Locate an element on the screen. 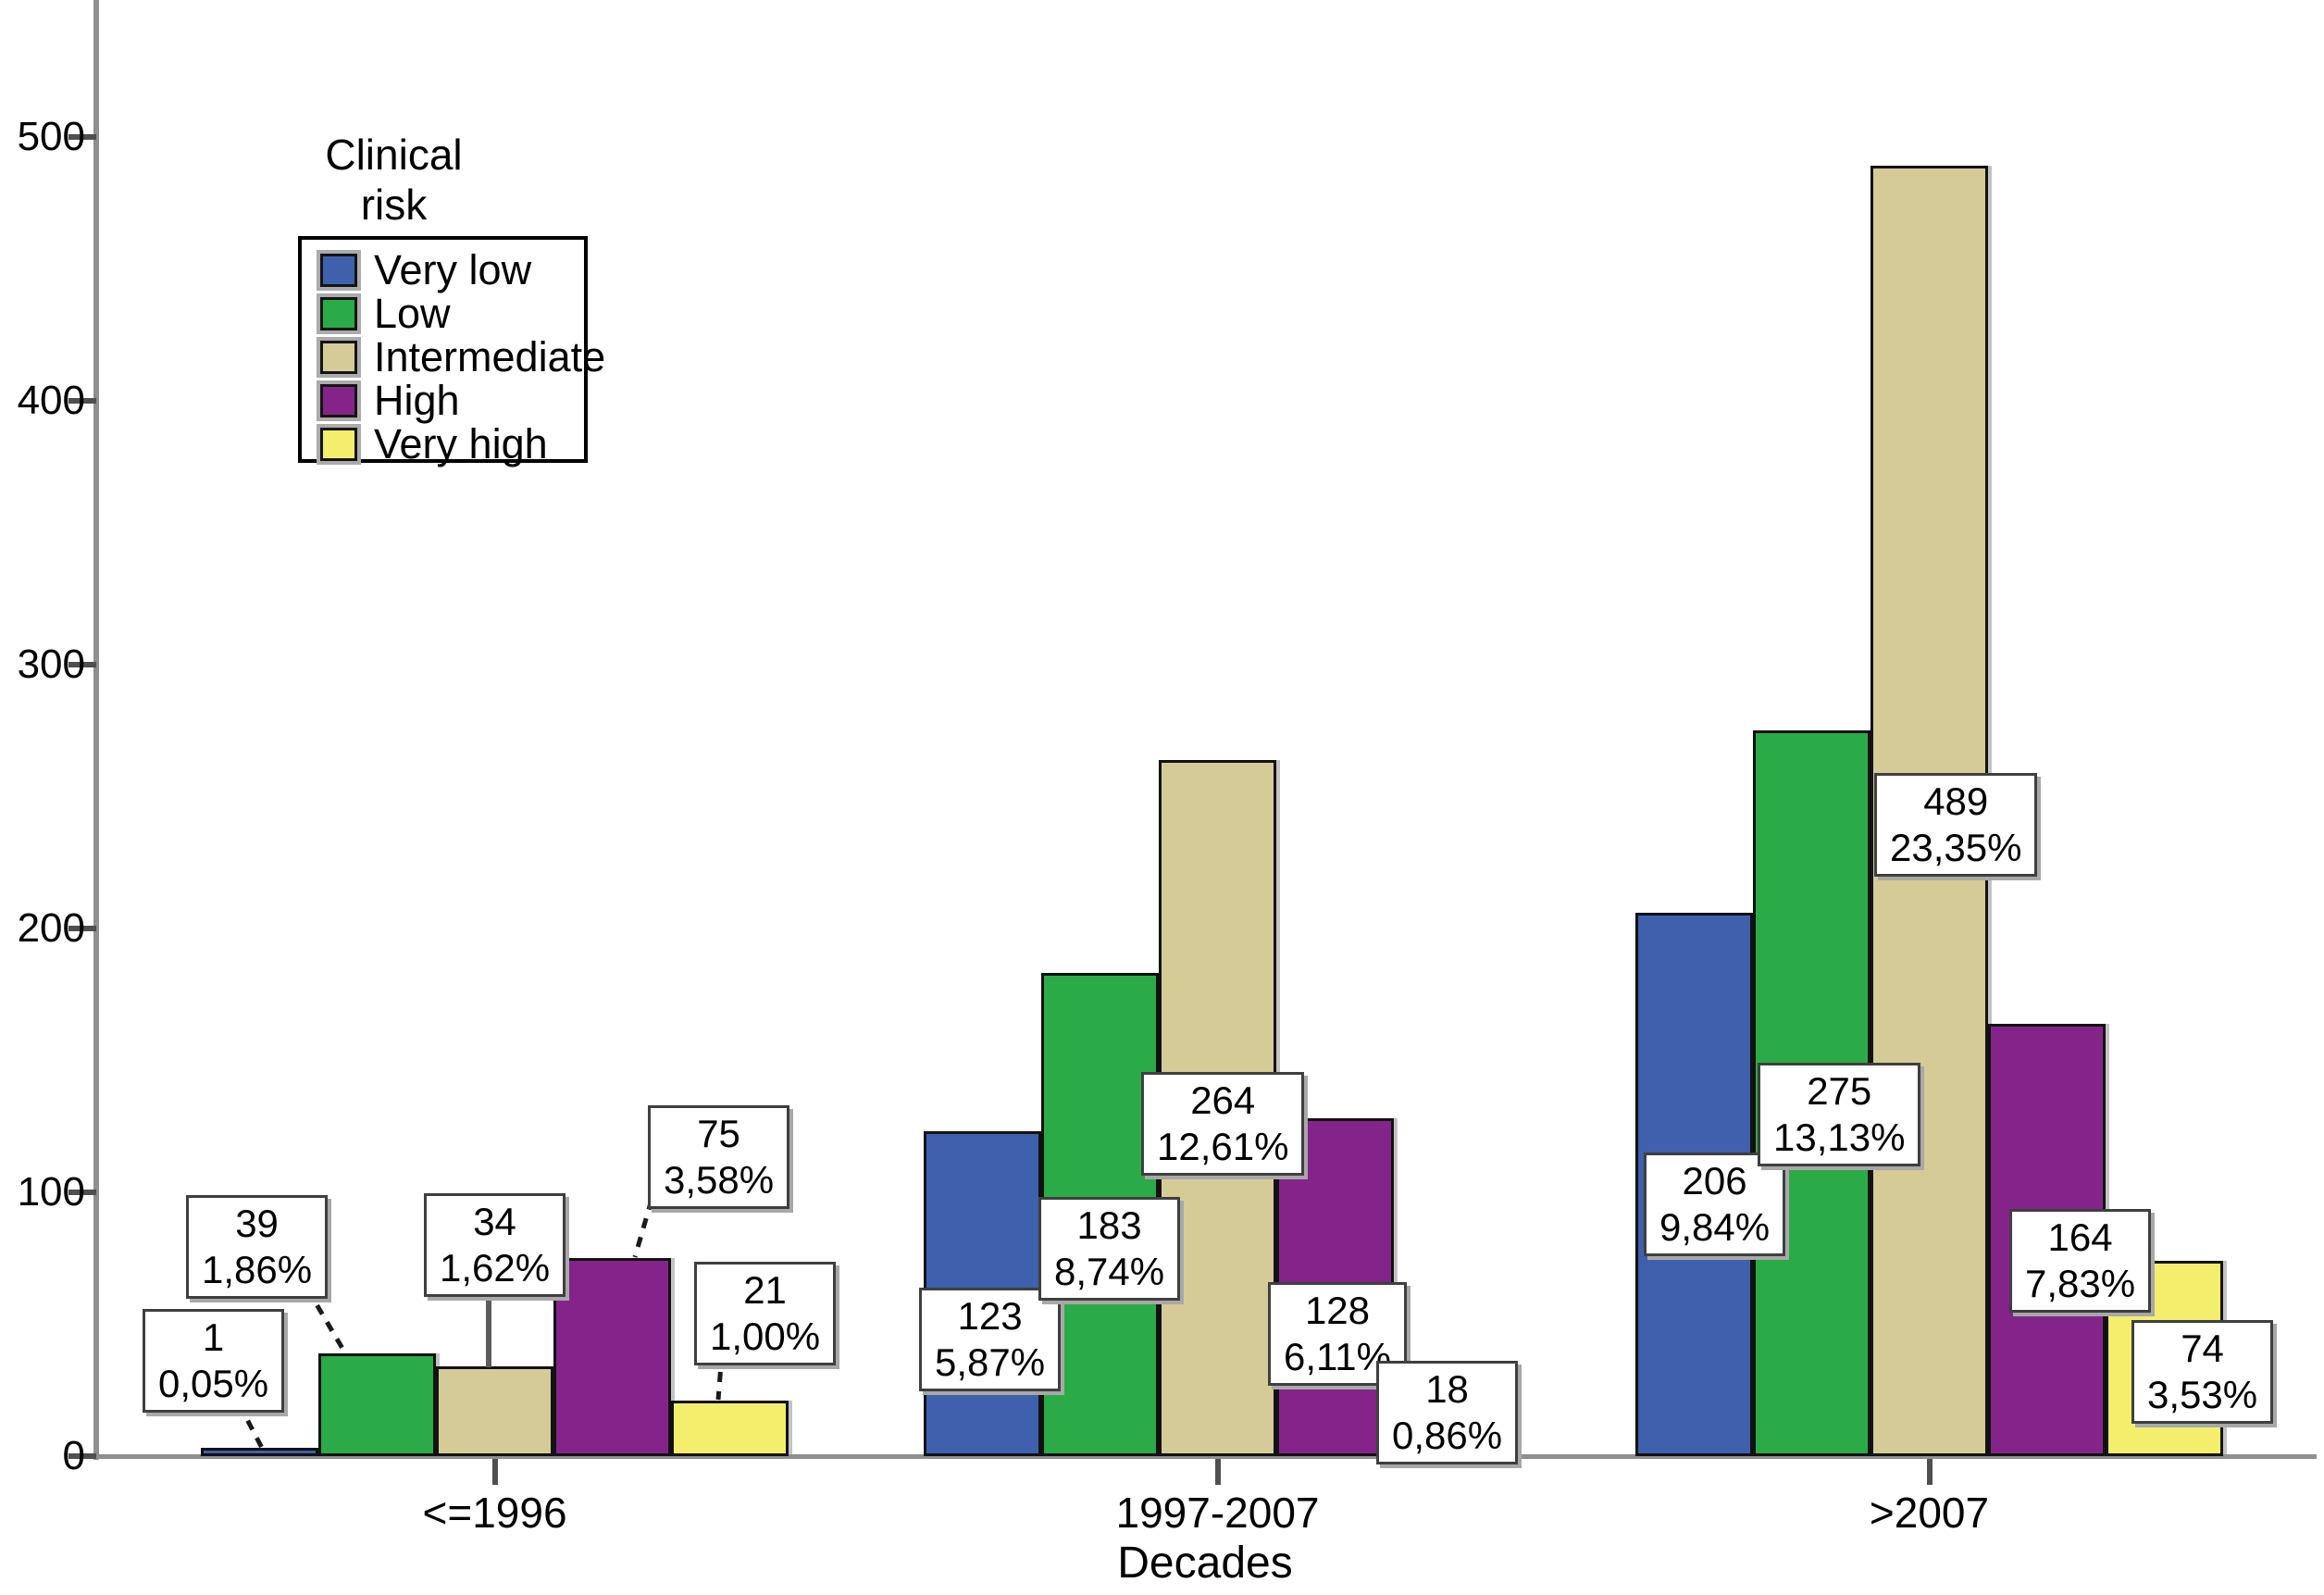  data-label-count: 34 is located at coordinates (494, 1221).